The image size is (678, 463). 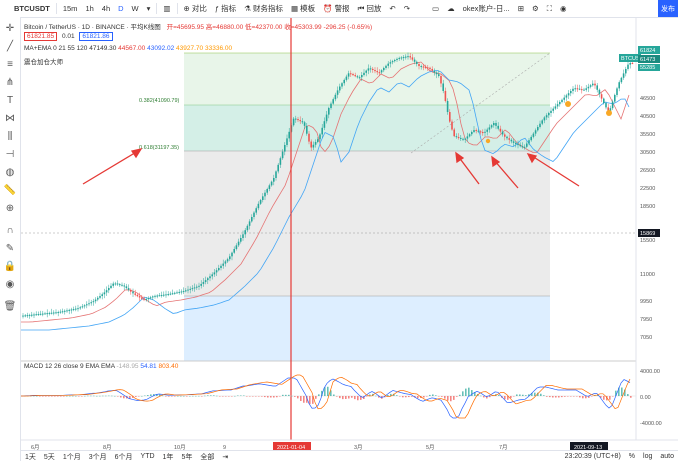 I want to click on chart-style-icon: ▥, so click(x=167, y=8).